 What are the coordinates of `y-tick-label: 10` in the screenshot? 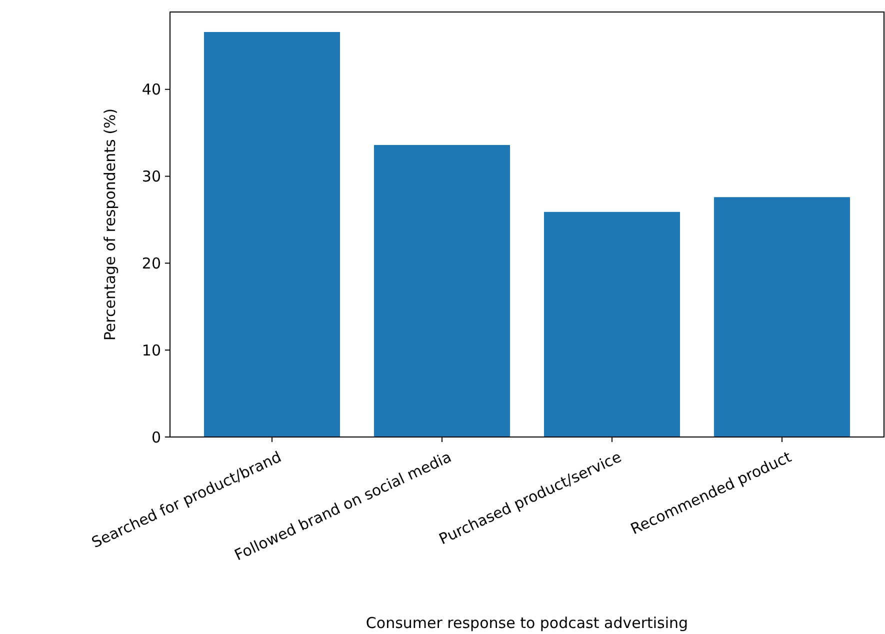 It's located at (151, 350).